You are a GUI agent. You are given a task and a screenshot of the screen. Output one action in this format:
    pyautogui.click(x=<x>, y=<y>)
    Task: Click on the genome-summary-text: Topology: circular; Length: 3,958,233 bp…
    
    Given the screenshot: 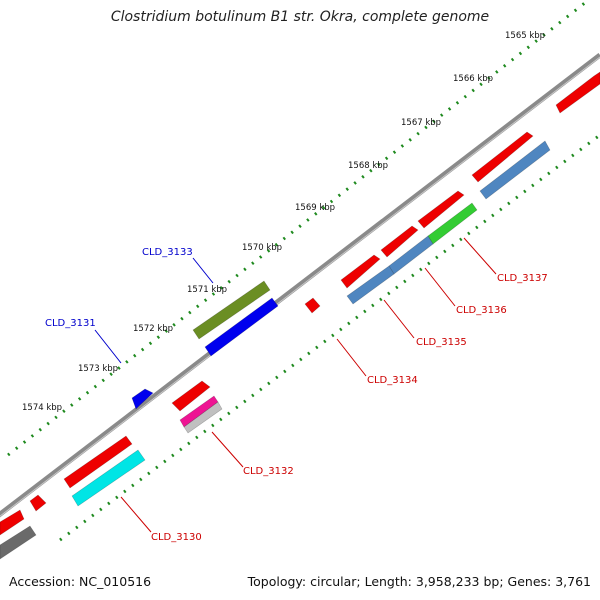 What is the action you would take?
    pyautogui.click(x=419, y=581)
    